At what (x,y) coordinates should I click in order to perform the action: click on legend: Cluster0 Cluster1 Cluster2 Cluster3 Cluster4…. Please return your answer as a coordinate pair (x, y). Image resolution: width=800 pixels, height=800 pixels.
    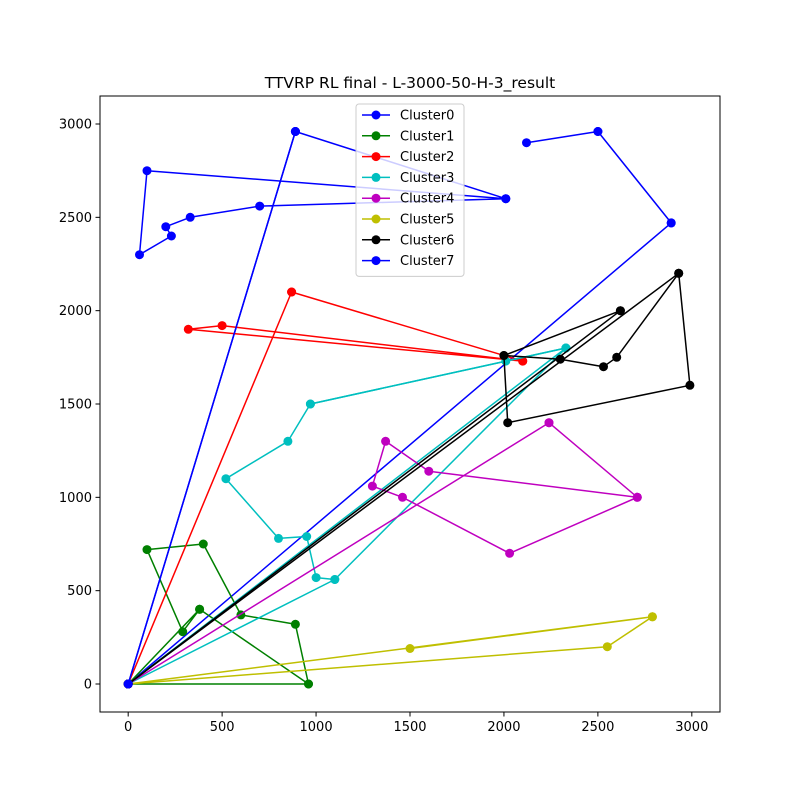
    Looking at the image, I should click on (410, 190).